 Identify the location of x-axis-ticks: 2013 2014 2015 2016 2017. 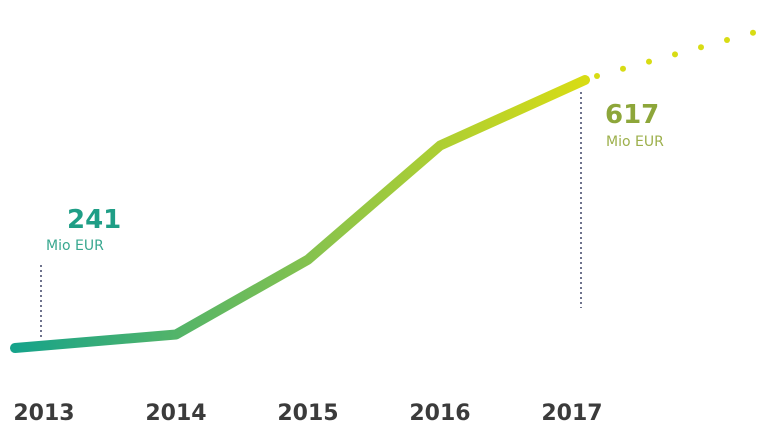
(307, 413).